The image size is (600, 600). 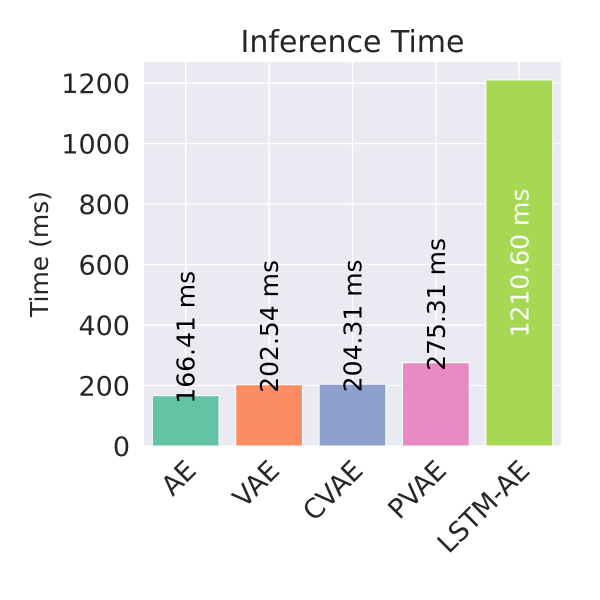 I want to click on bar-lstm-ae, so click(x=519, y=263).